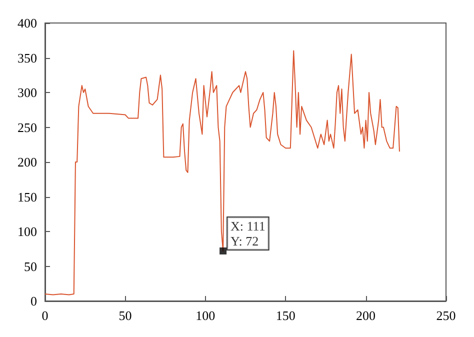 Image resolution: width=474 pixels, height=337 pixels. What do you see at coordinates (27, 196) in the screenshot?
I see `y-tick-label: 150` at bounding box center [27, 196].